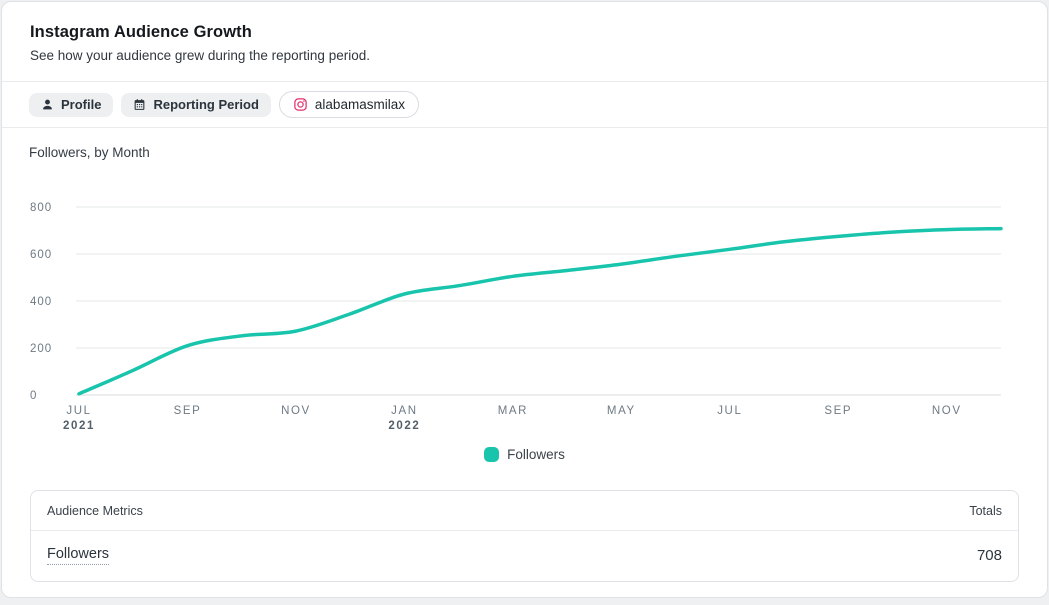 The width and height of the screenshot is (1049, 605). Describe the element at coordinates (95, 511) in the screenshot. I see `metrics-header-left: Audience Metrics` at that location.